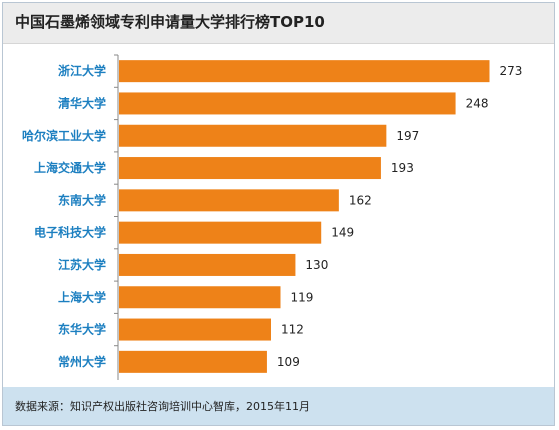 The height and width of the screenshot is (430, 559). Describe the element at coordinates (402, 168) in the screenshot. I see `value-label: 193` at that location.